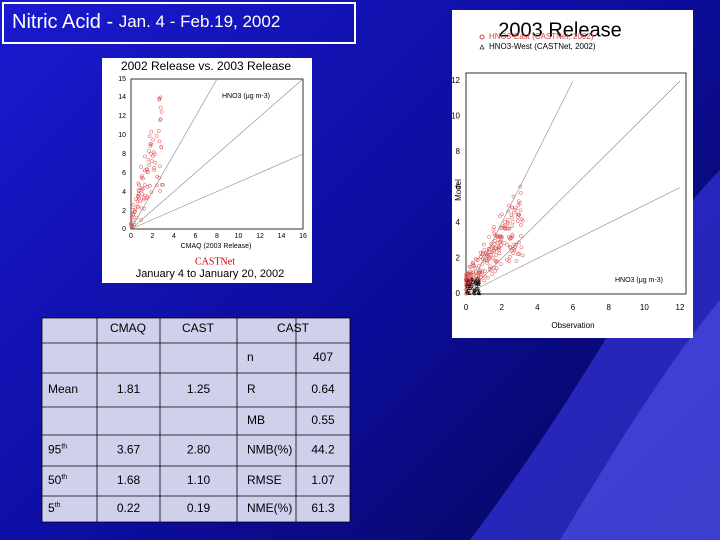  I want to click on table-header: CMAQ, so click(128, 328).